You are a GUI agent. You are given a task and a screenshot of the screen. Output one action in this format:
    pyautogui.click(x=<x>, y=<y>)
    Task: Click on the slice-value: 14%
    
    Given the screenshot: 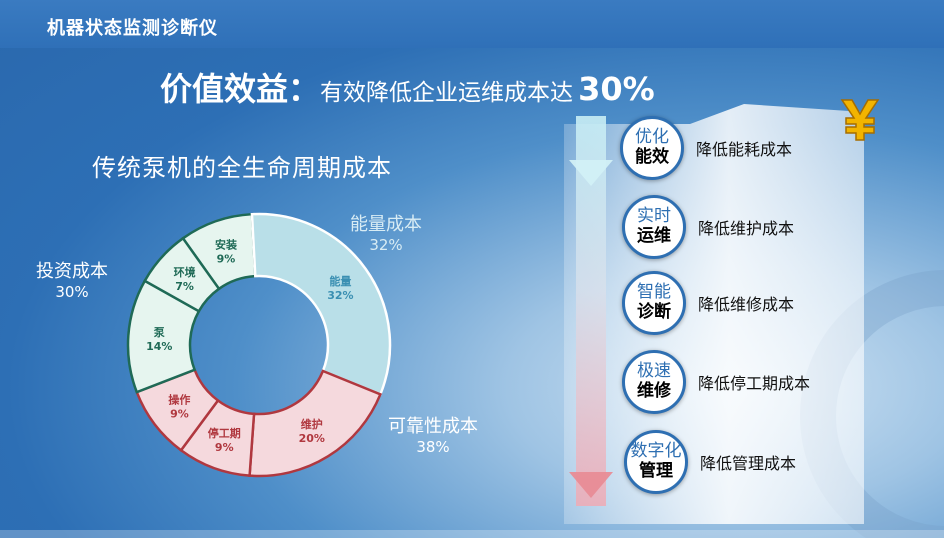 What is the action you would take?
    pyautogui.click(x=159, y=346)
    